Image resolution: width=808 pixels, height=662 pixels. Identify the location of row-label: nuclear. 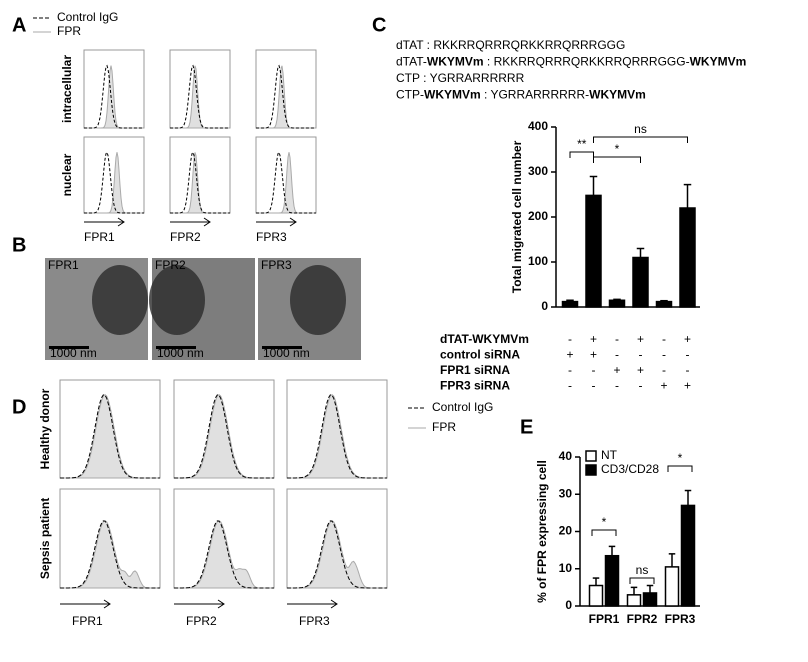
(67, 174).